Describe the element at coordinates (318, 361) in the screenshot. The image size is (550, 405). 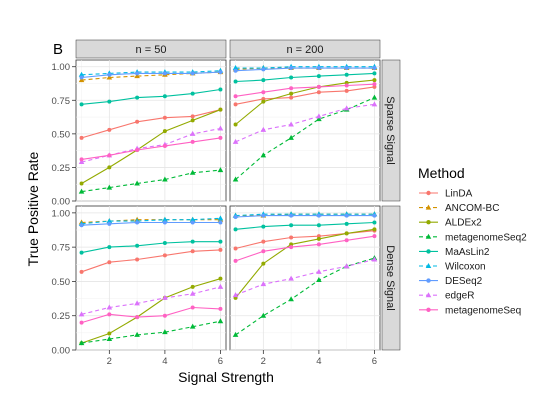
I see `x-tick-label: 4` at that location.